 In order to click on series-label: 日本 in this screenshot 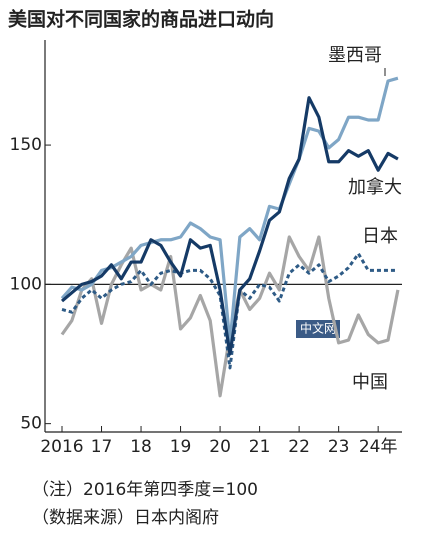, I will do `click(380, 236)`.